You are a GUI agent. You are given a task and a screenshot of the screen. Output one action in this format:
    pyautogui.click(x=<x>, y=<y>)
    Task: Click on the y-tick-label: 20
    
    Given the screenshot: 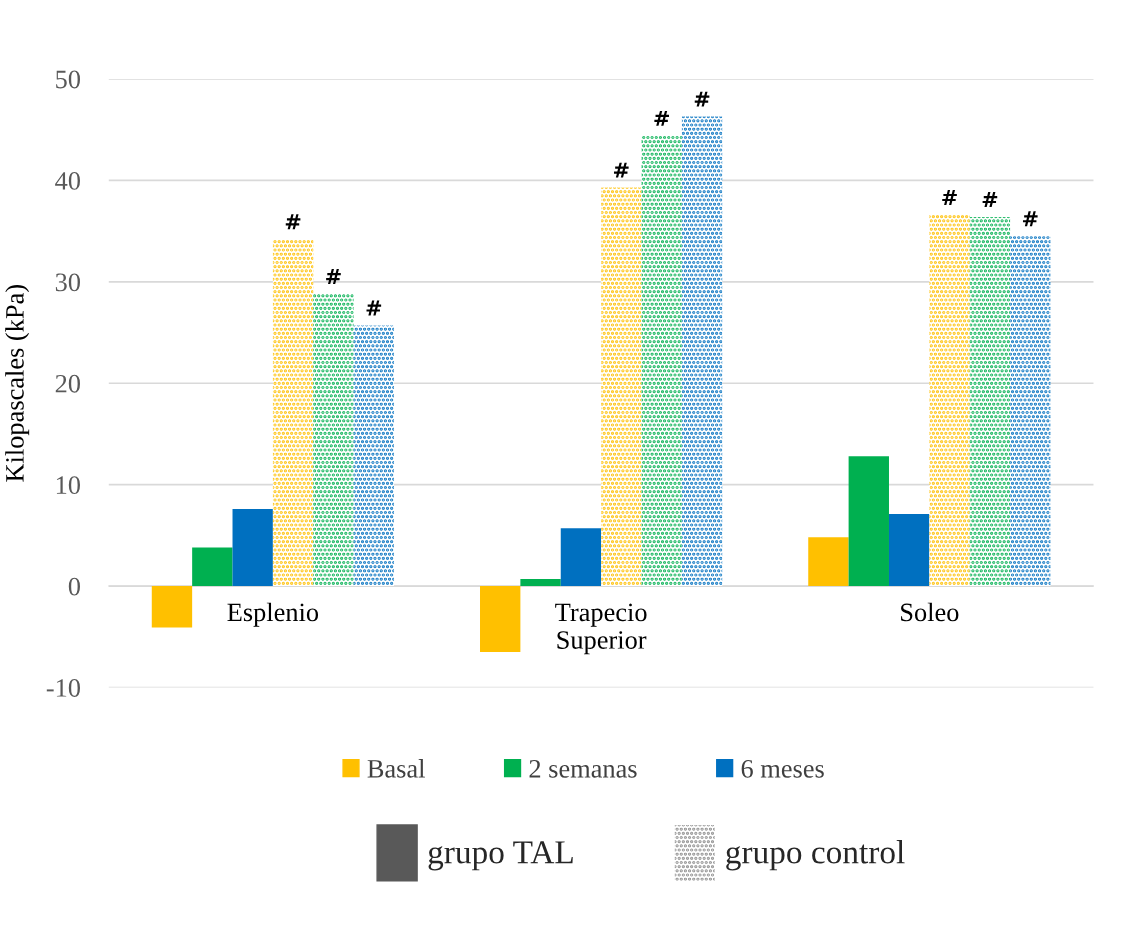 What is the action you would take?
    pyautogui.click(x=67, y=383)
    